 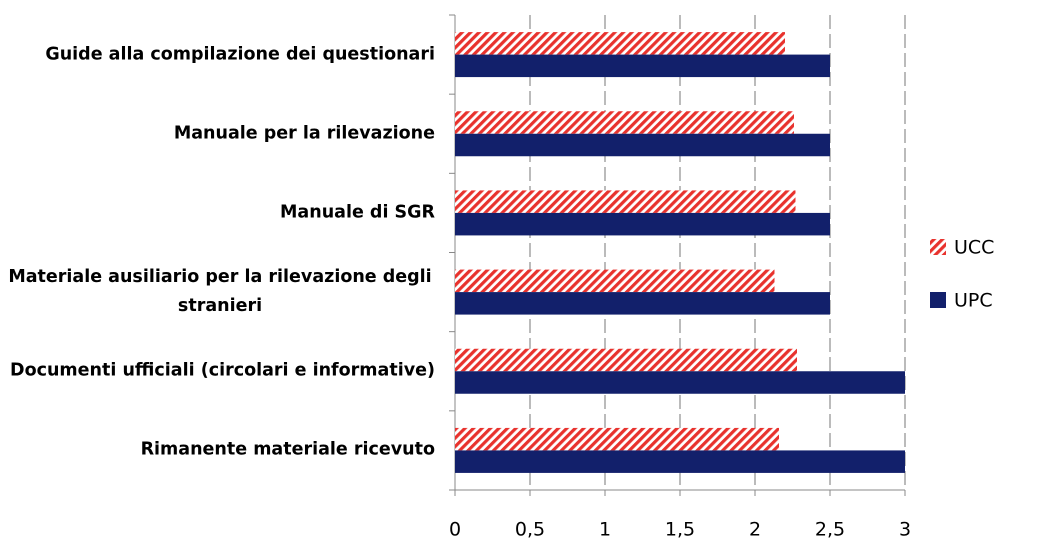 What do you see at coordinates (974, 248) in the screenshot?
I see `legend-label: UCC` at bounding box center [974, 248].